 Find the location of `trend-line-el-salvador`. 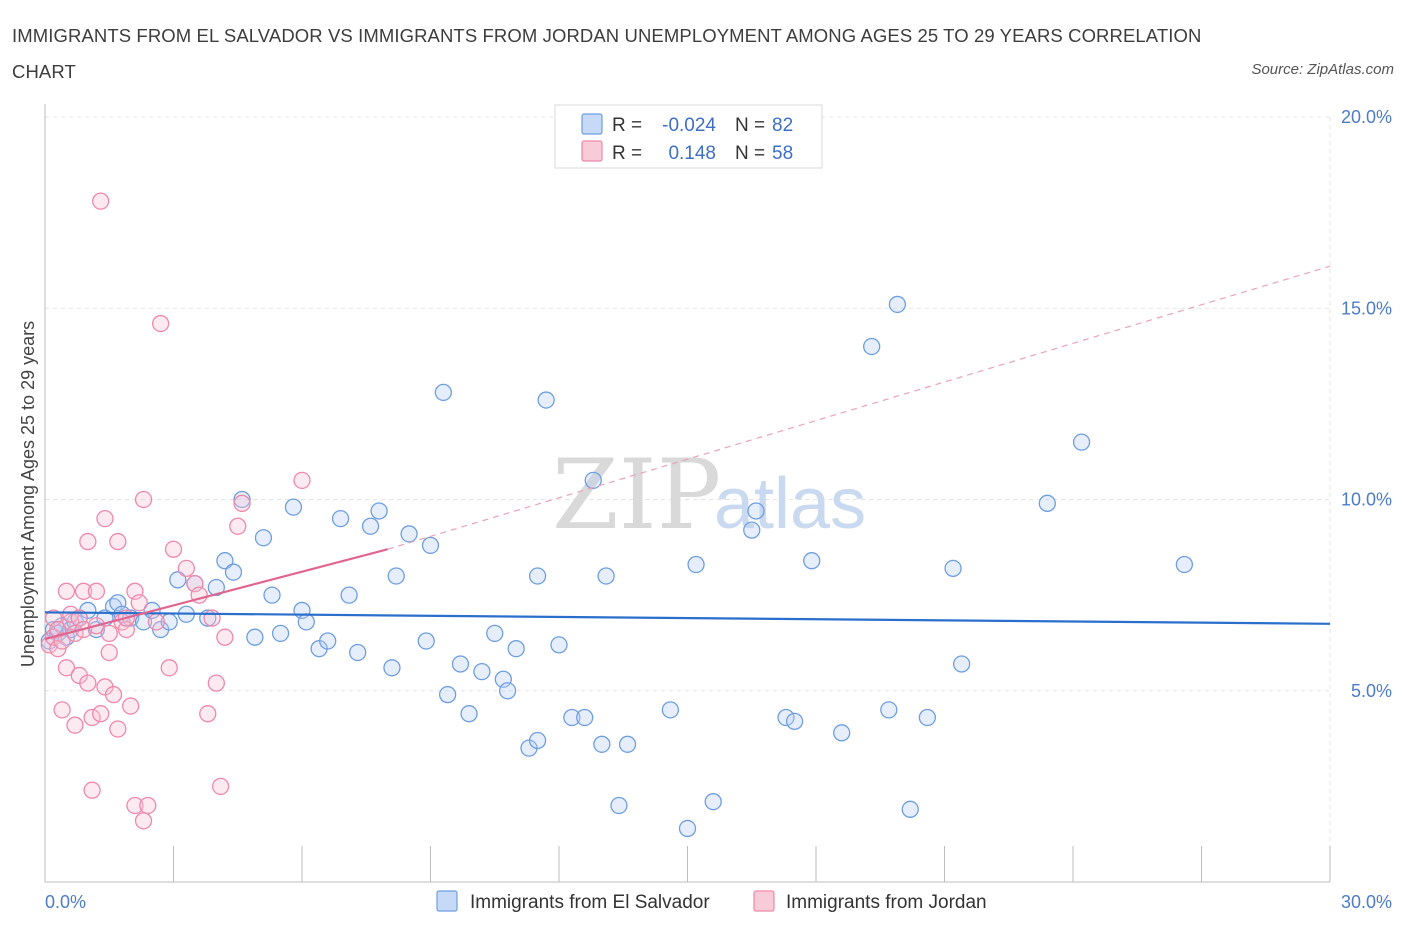

trend-line-el-salvador is located at coordinates (687, 618).